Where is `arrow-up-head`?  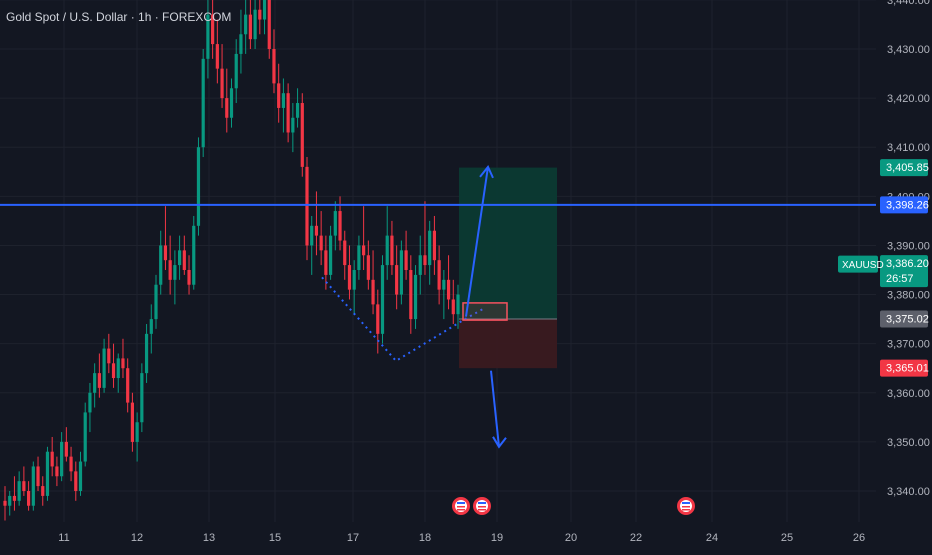 arrow-up-head is located at coordinates (486, 171).